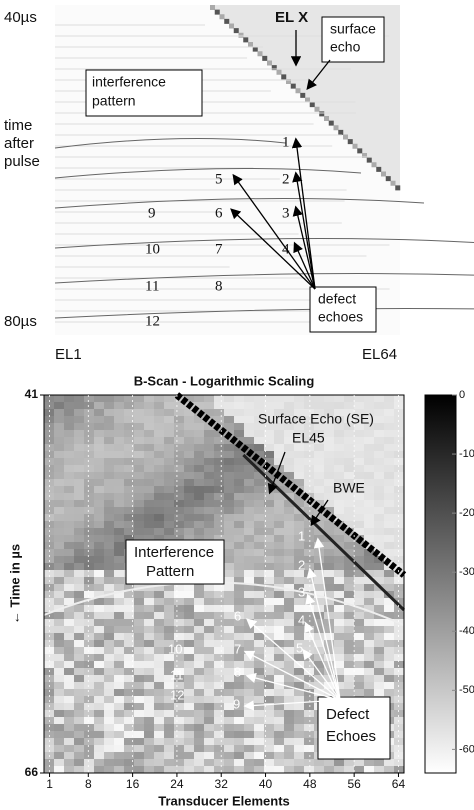 The width and height of the screenshot is (474, 810). I want to click on colorbar-tick-label: -20, so click(466, 513).